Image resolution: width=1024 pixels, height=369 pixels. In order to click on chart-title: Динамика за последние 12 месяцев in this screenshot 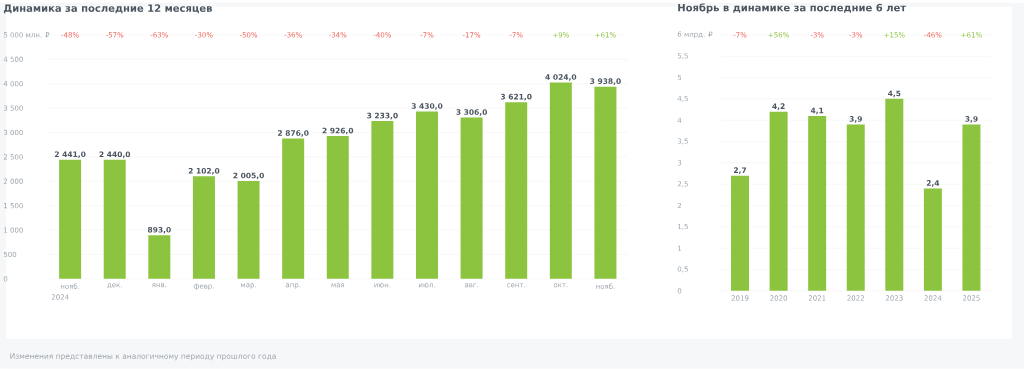, I will do `click(107, 9)`.